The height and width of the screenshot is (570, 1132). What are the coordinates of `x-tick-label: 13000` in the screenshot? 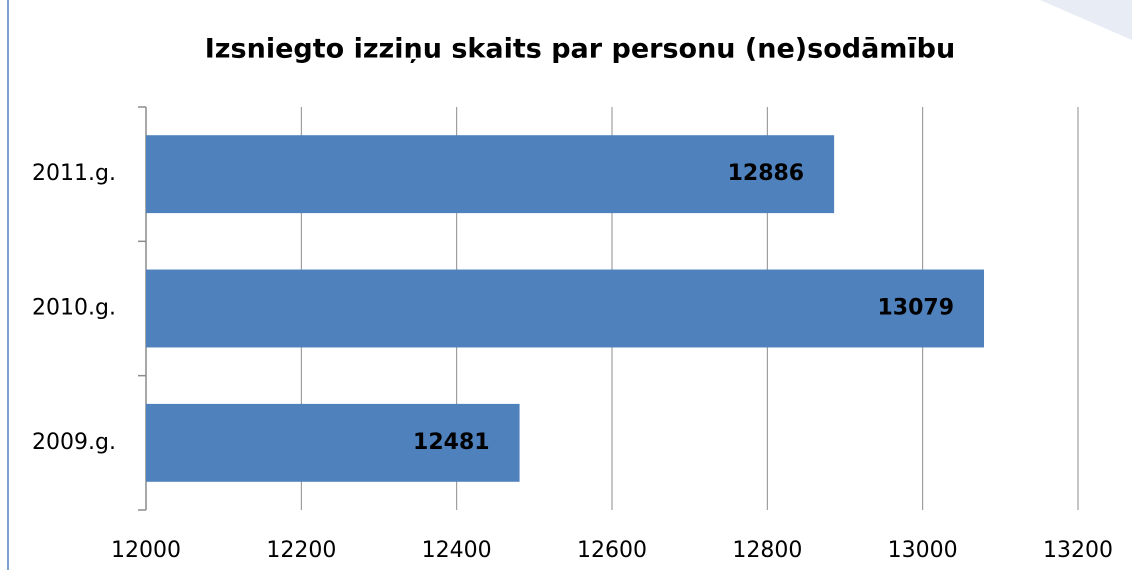 It's located at (923, 550).